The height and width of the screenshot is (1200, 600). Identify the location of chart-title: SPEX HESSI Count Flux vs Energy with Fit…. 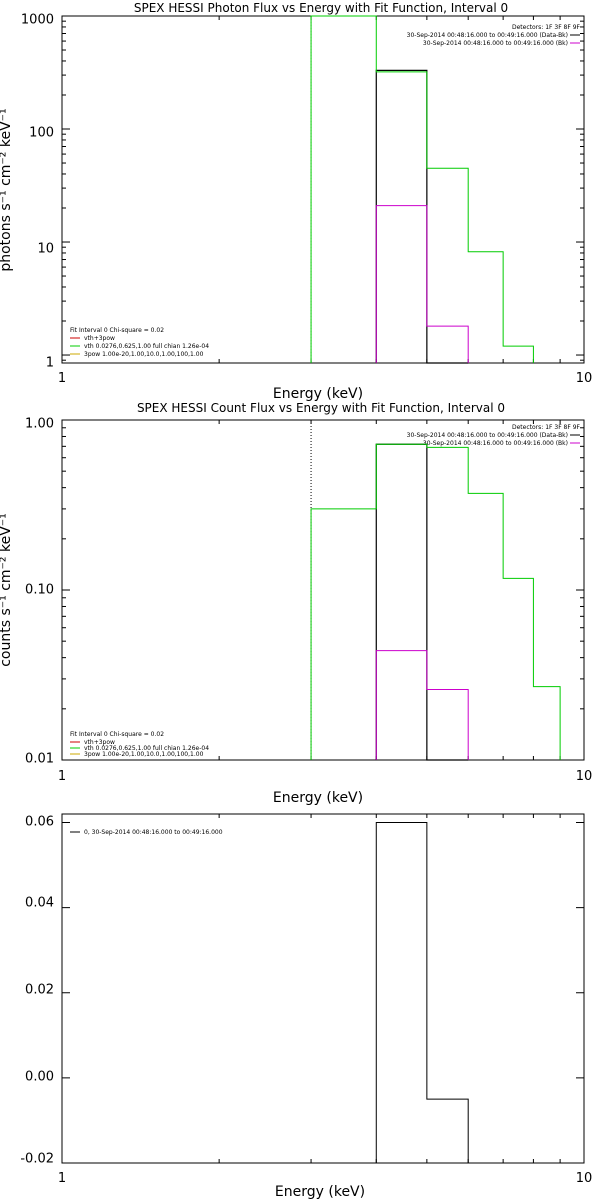
(321, 408).